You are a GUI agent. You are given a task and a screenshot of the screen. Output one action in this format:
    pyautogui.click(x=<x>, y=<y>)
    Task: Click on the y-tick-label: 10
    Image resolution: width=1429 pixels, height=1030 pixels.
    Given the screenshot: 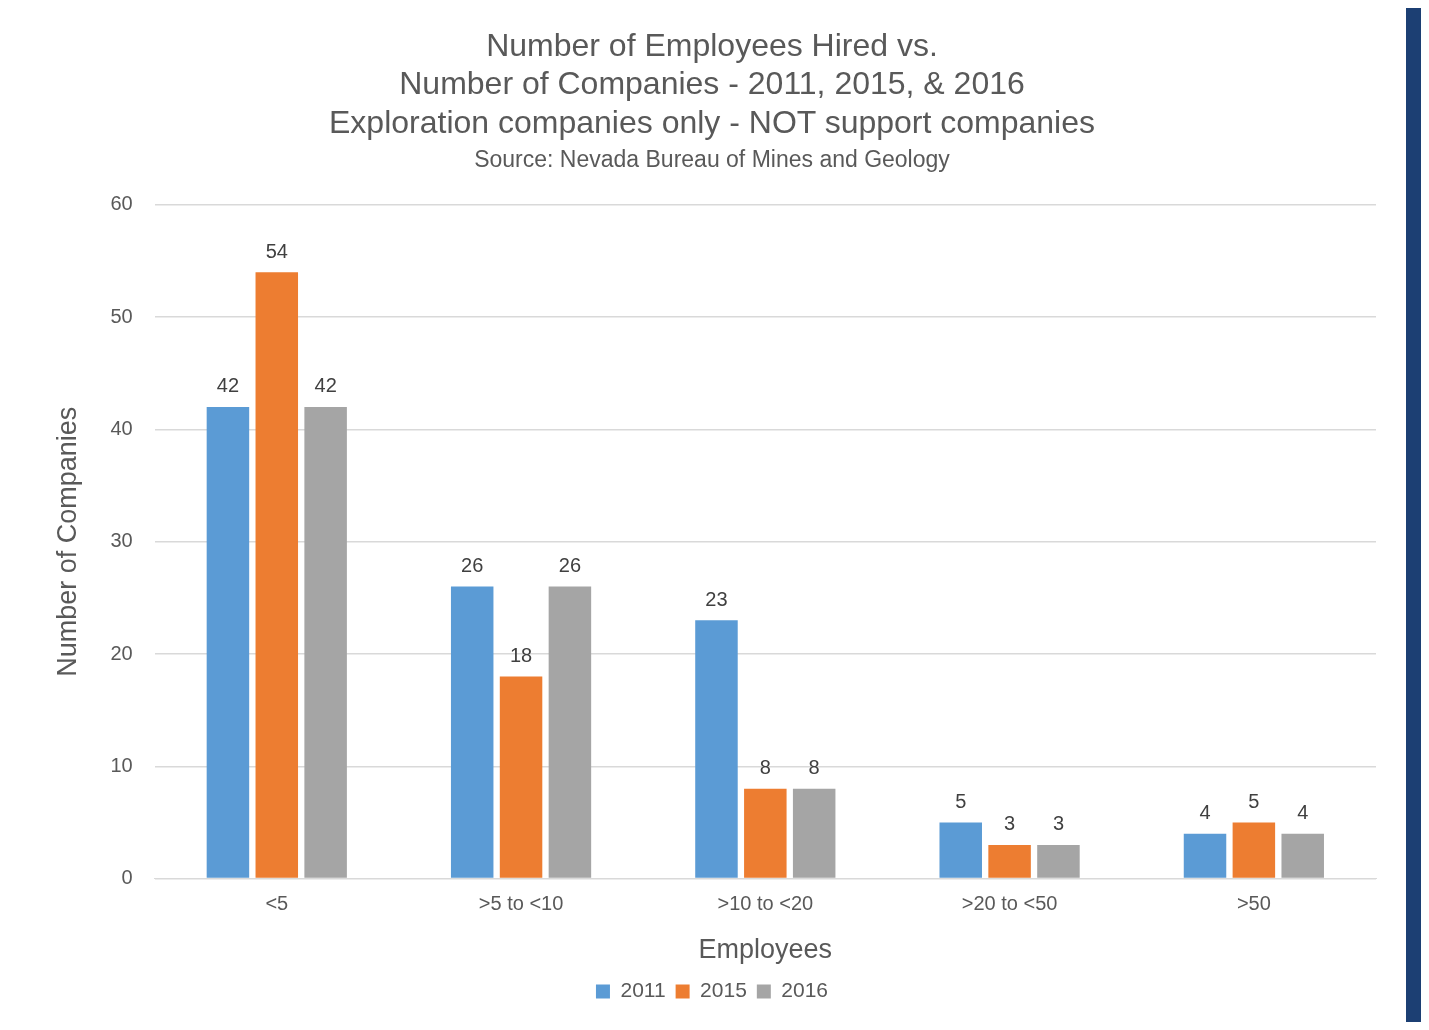 What is the action you would take?
    pyautogui.click(x=121, y=764)
    